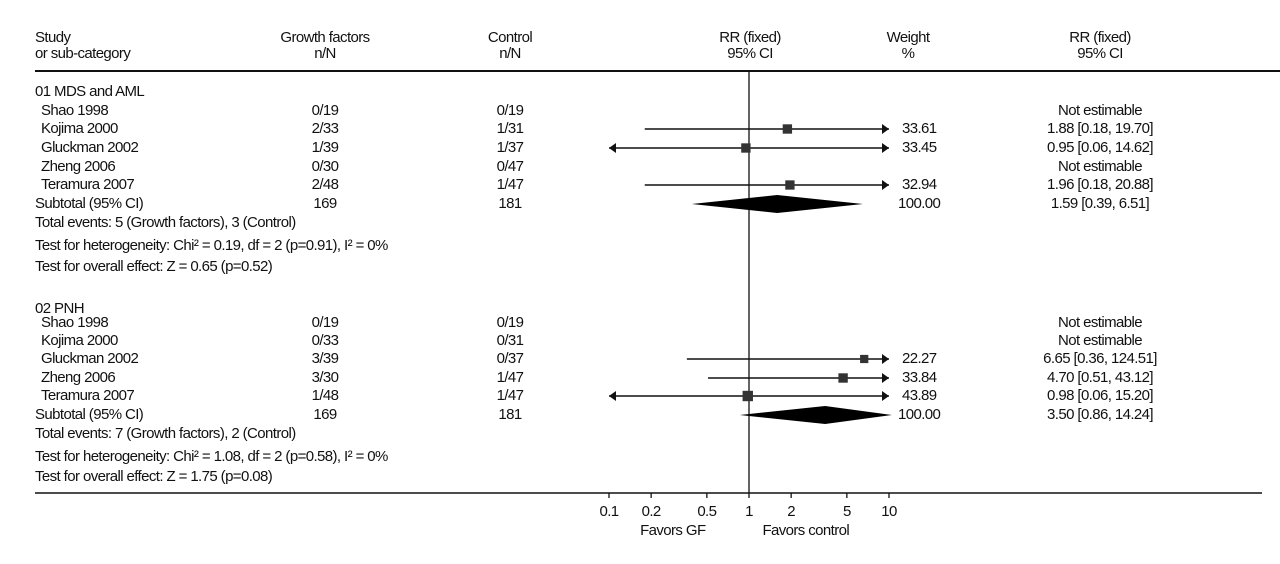 Image resolution: width=1280 pixels, height=564 pixels. What do you see at coordinates (325, 395) in the screenshot?
I see `study-gf-events: 1/48` at bounding box center [325, 395].